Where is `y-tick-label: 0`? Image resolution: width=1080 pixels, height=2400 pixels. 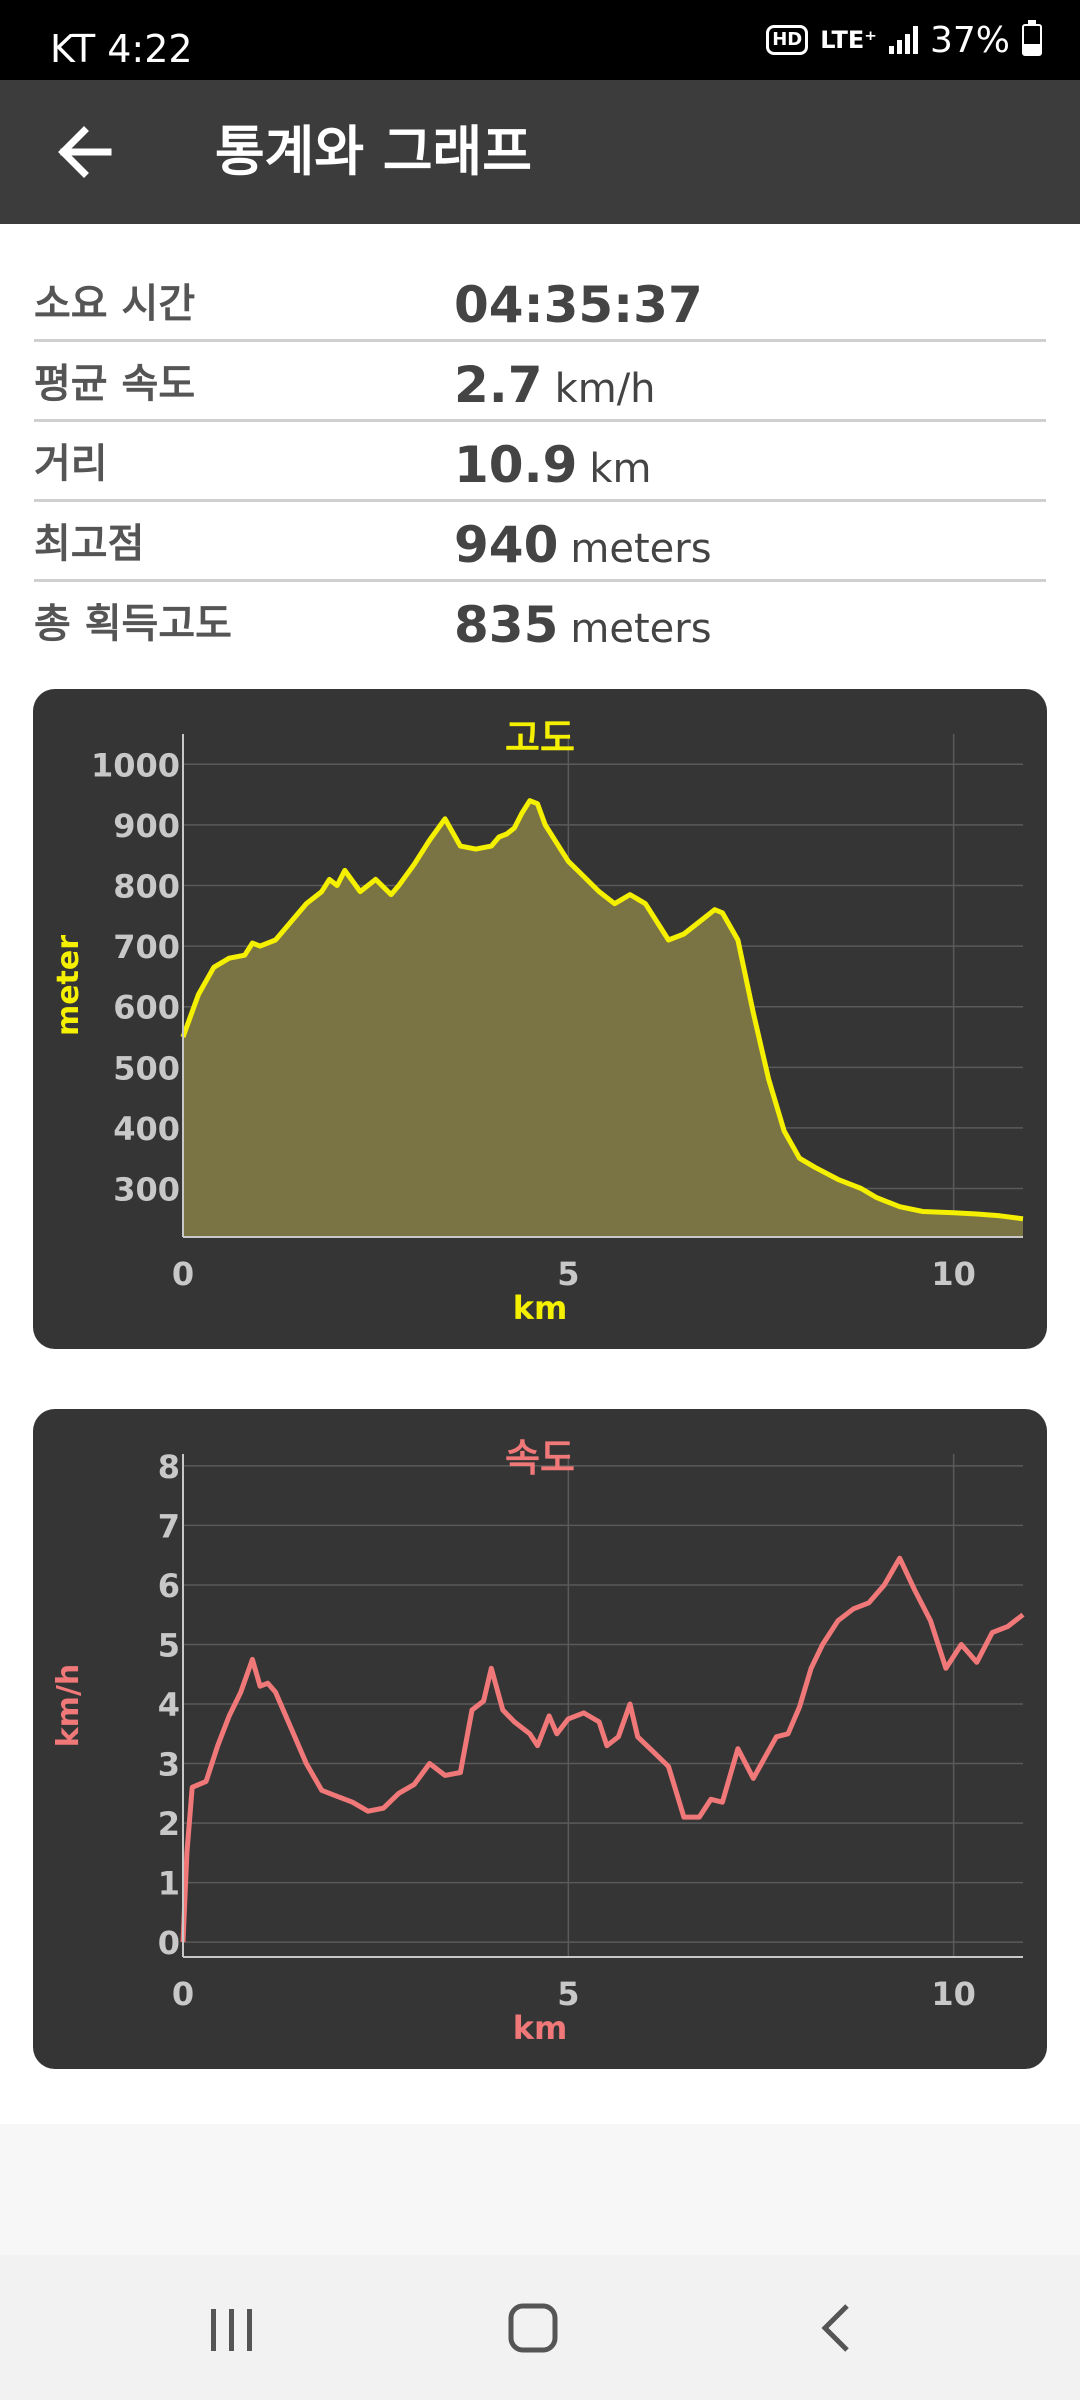 y-tick-label: 0 is located at coordinates (169, 1943).